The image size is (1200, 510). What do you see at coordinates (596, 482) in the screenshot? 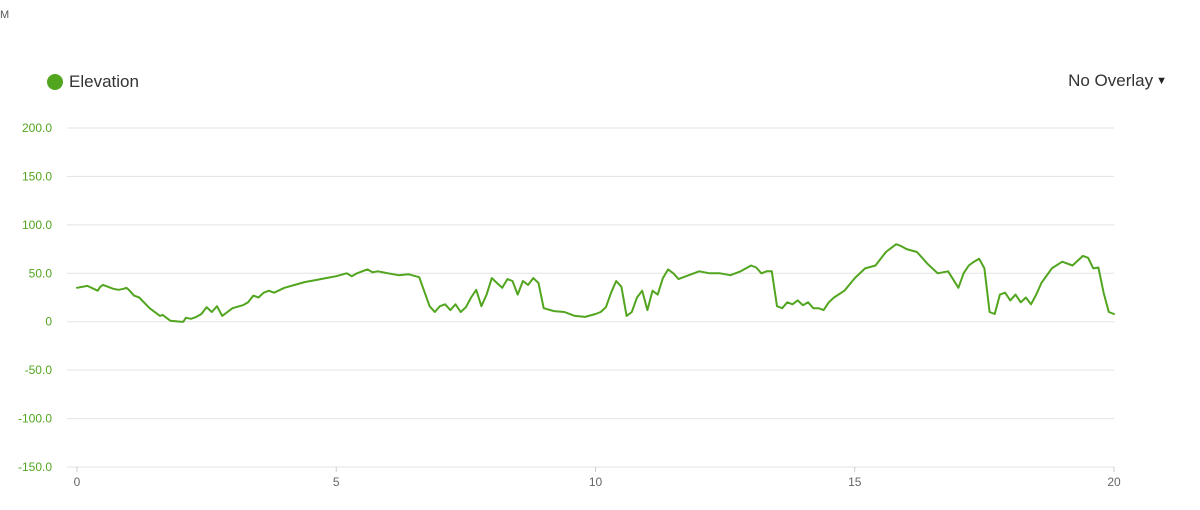
I see `x-tick-label: 10` at bounding box center [596, 482].